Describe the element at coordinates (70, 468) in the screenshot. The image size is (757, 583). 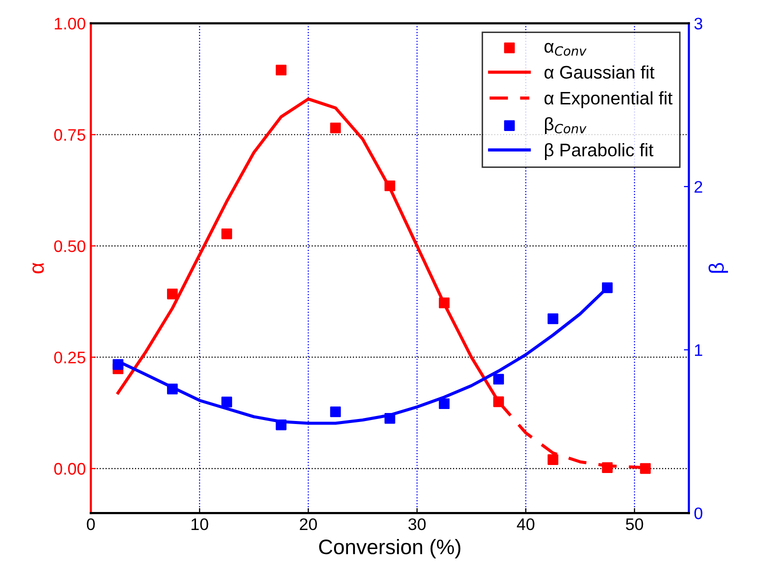
I see `y-tick-label: 0.00` at that location.